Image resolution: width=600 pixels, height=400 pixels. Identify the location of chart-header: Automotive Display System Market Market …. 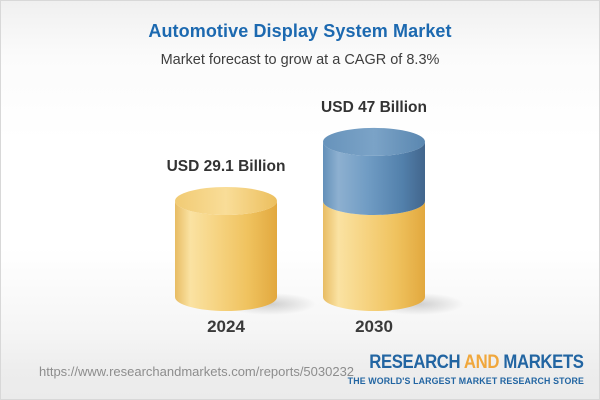
(300, 44).